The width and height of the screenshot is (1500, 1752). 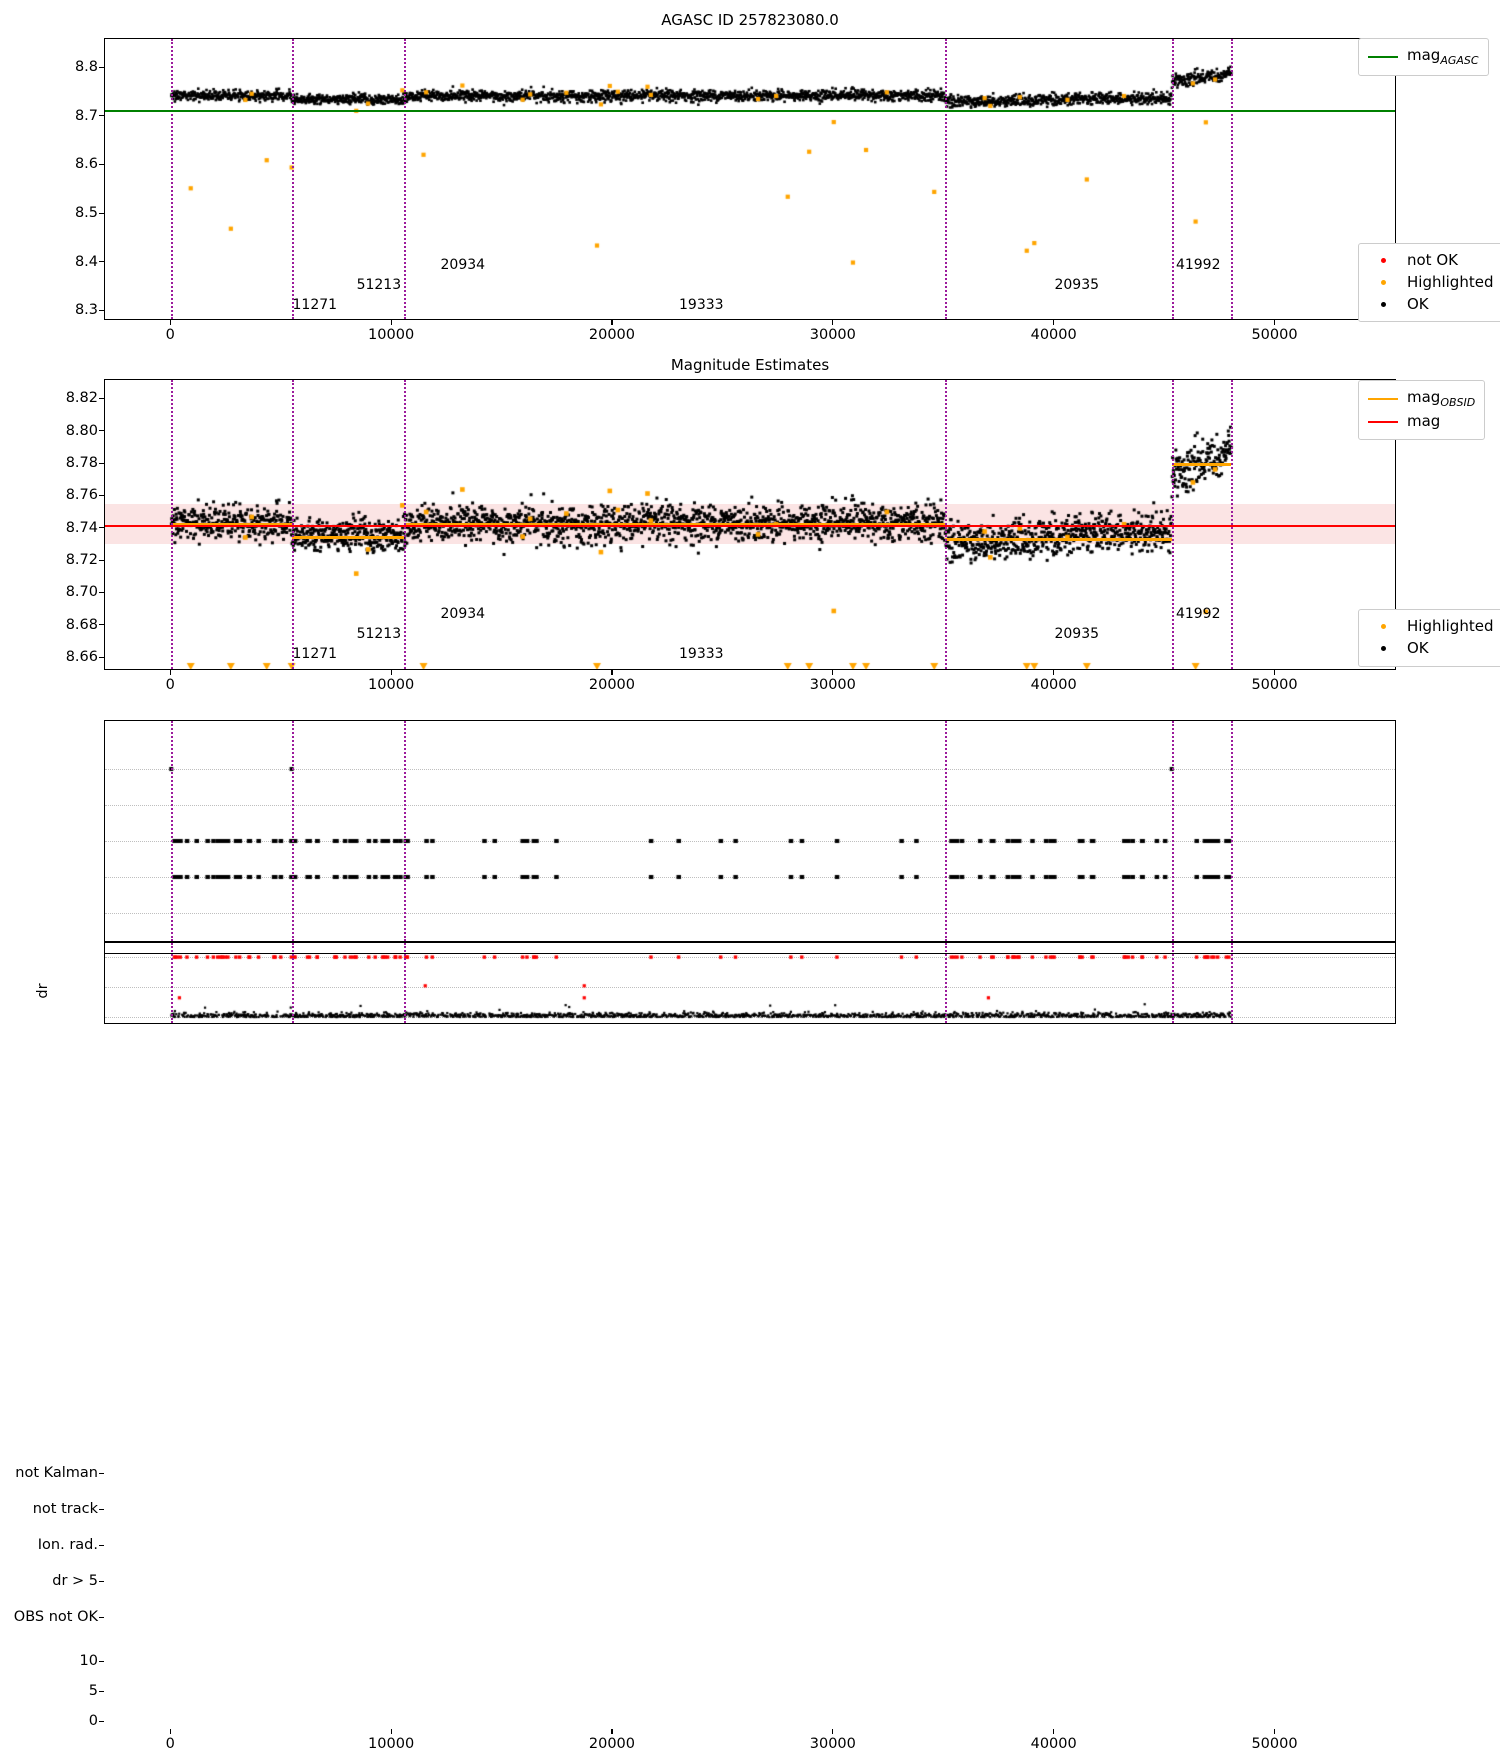 I want to click on y-tick-label: 8.7, so click(x=86, y=115).